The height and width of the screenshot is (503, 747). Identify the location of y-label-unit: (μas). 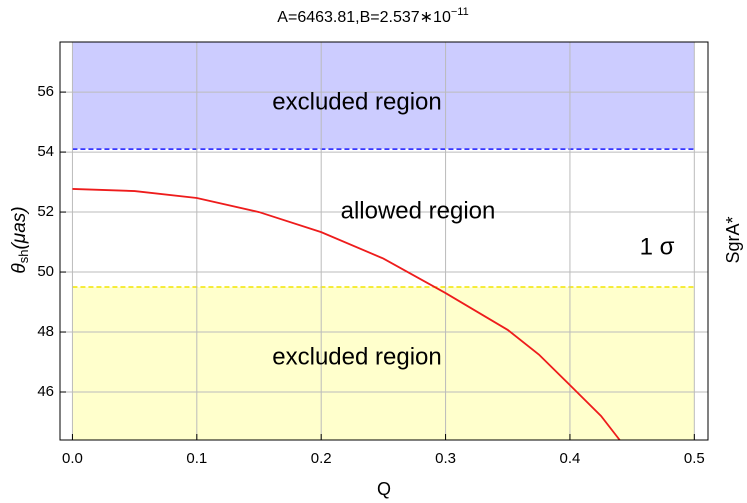
(19, 227).